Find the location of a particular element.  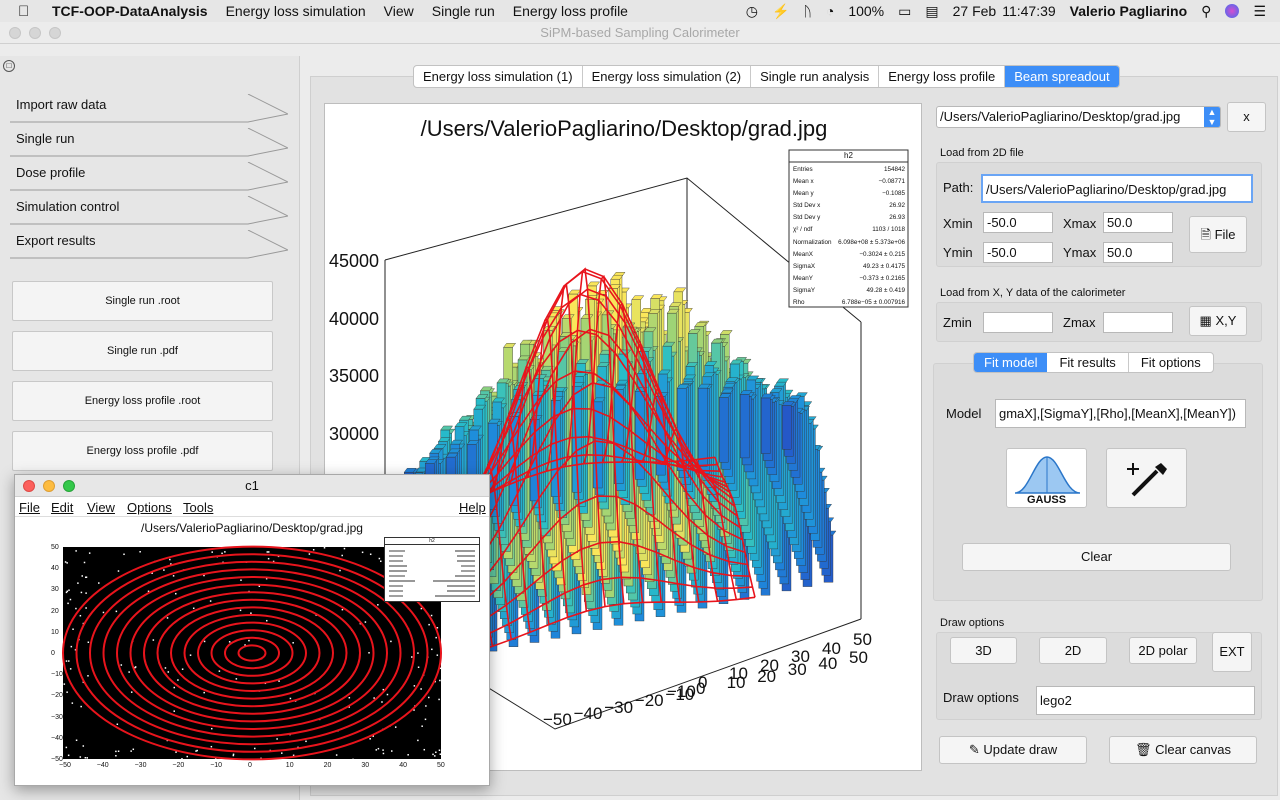

power-icon: ⚡ is located at coordinates (780, 11).